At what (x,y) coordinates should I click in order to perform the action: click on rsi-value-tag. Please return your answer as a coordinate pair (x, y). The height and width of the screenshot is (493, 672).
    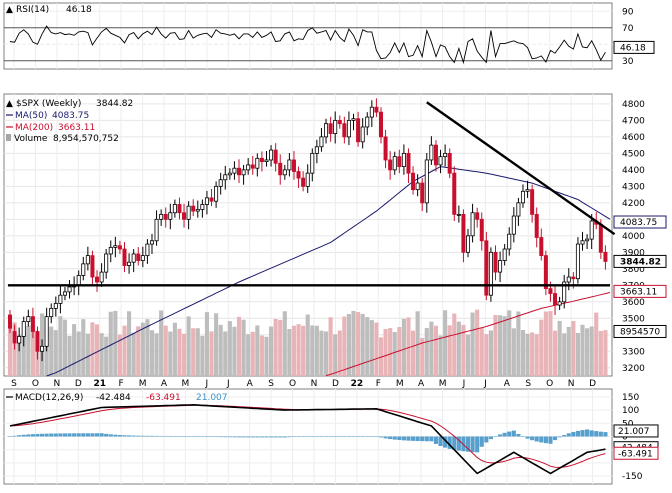
    Looking at the image, I should click on (634, 47).